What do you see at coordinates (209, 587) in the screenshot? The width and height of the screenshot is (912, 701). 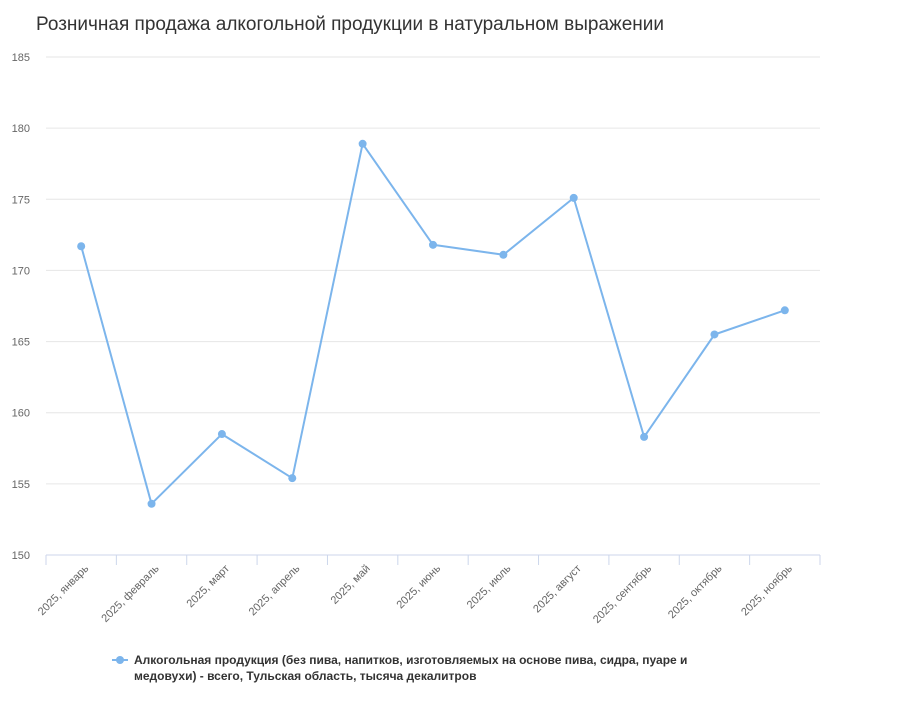 I see `x-tick-label: 2025, март` at bounding box center [209, 587].